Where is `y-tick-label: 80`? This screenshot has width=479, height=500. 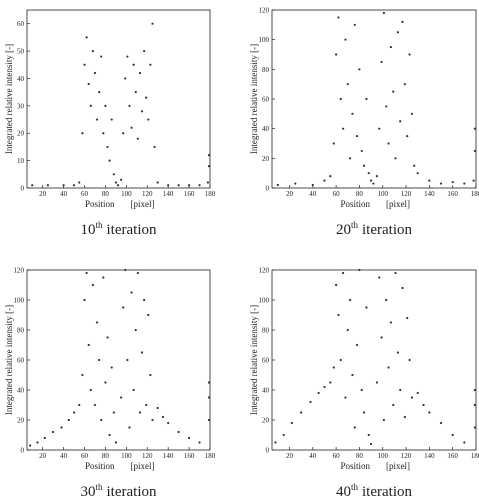
y-tick-label: 80 is located at coordinates (21, 331).